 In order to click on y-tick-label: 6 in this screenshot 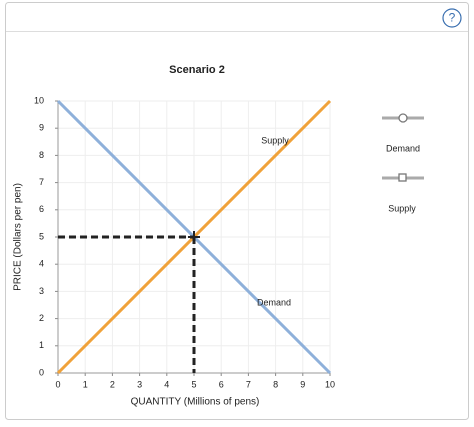, I will do `click(41, 209)`.